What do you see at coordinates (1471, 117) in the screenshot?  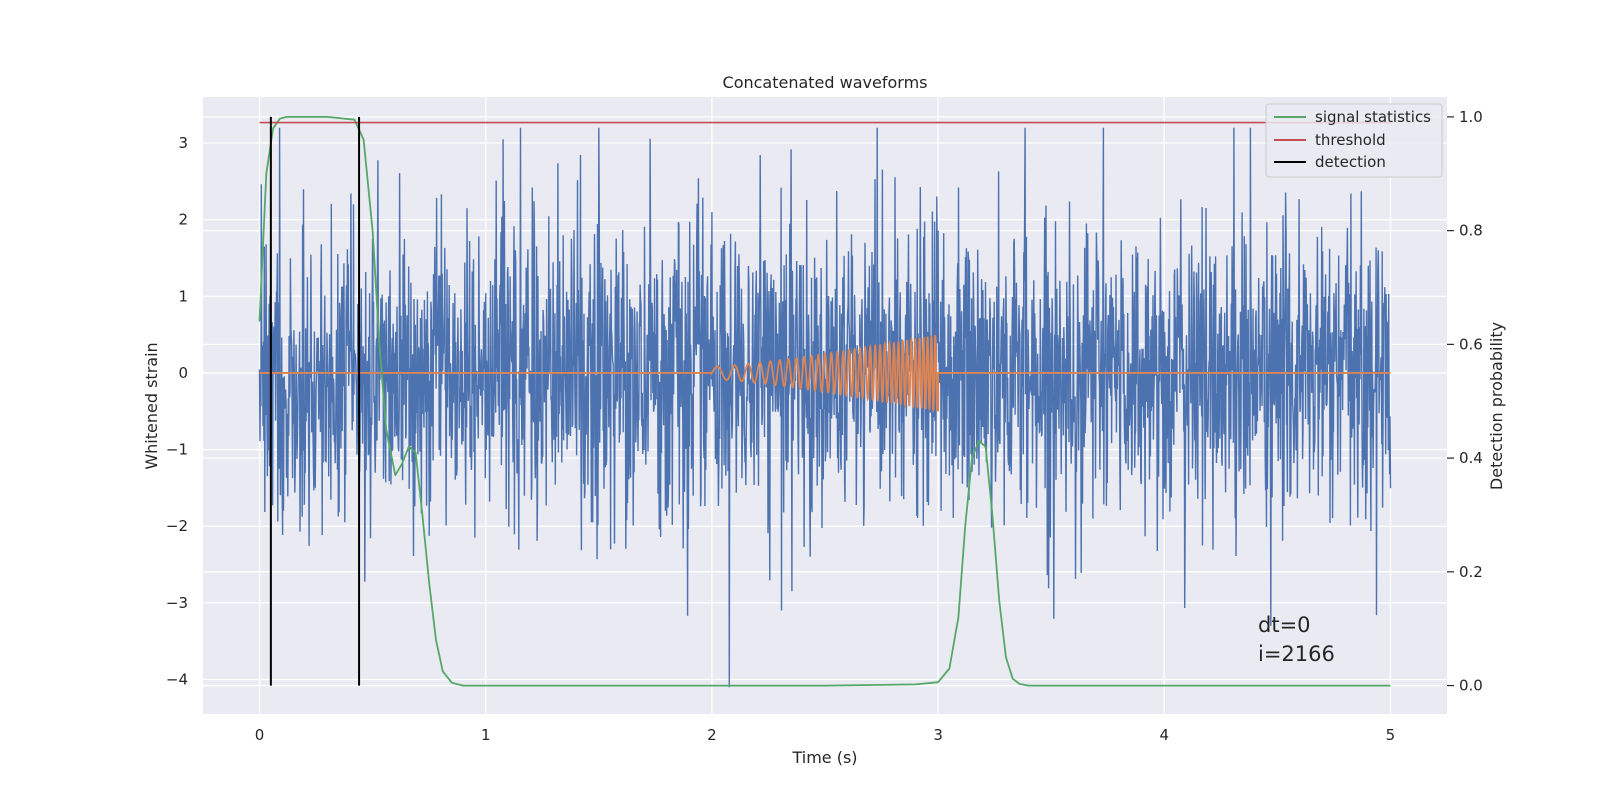 I see `y-tick-label-right: 1.0` at bounding box center [1471, 117].